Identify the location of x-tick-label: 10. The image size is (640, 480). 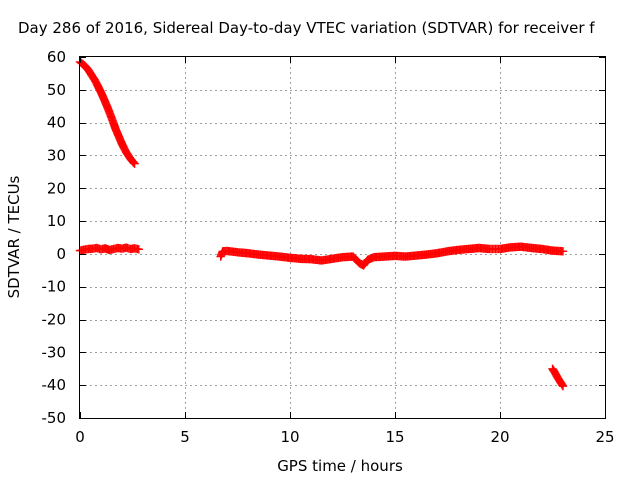
(289, 437).